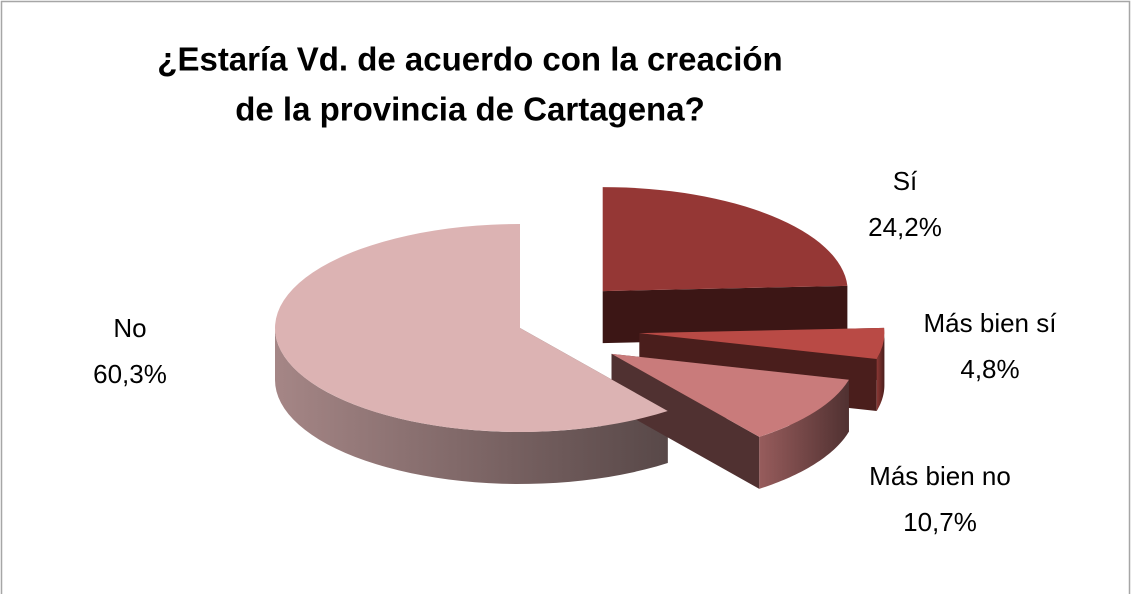 This screenshot has width=1131, height=594. I want to click on chart-title: ¿Estaría Vd. de acuerdo con la creación, so click(469, 59).